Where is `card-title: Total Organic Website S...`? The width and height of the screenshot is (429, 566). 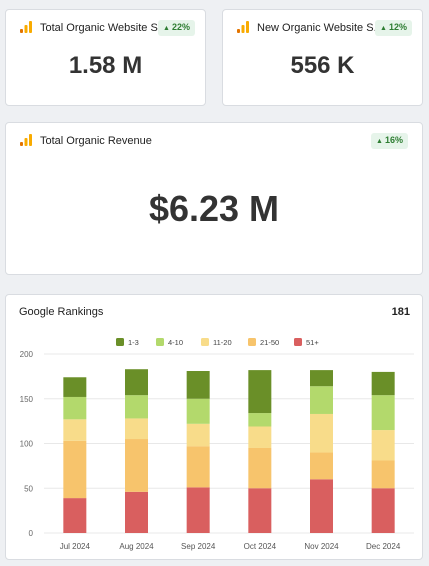 card-title: Total Organic Website S... is located at coordinates (100, 28).